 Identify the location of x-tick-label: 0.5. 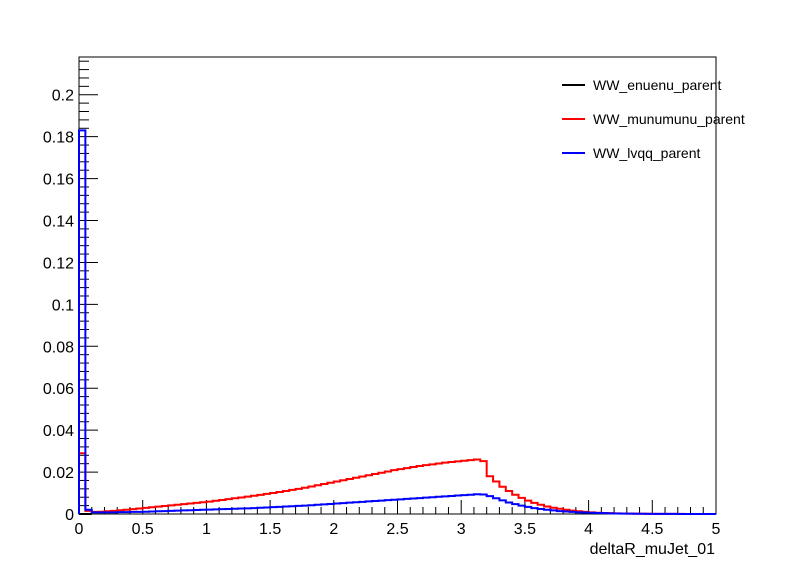
(143, 529).